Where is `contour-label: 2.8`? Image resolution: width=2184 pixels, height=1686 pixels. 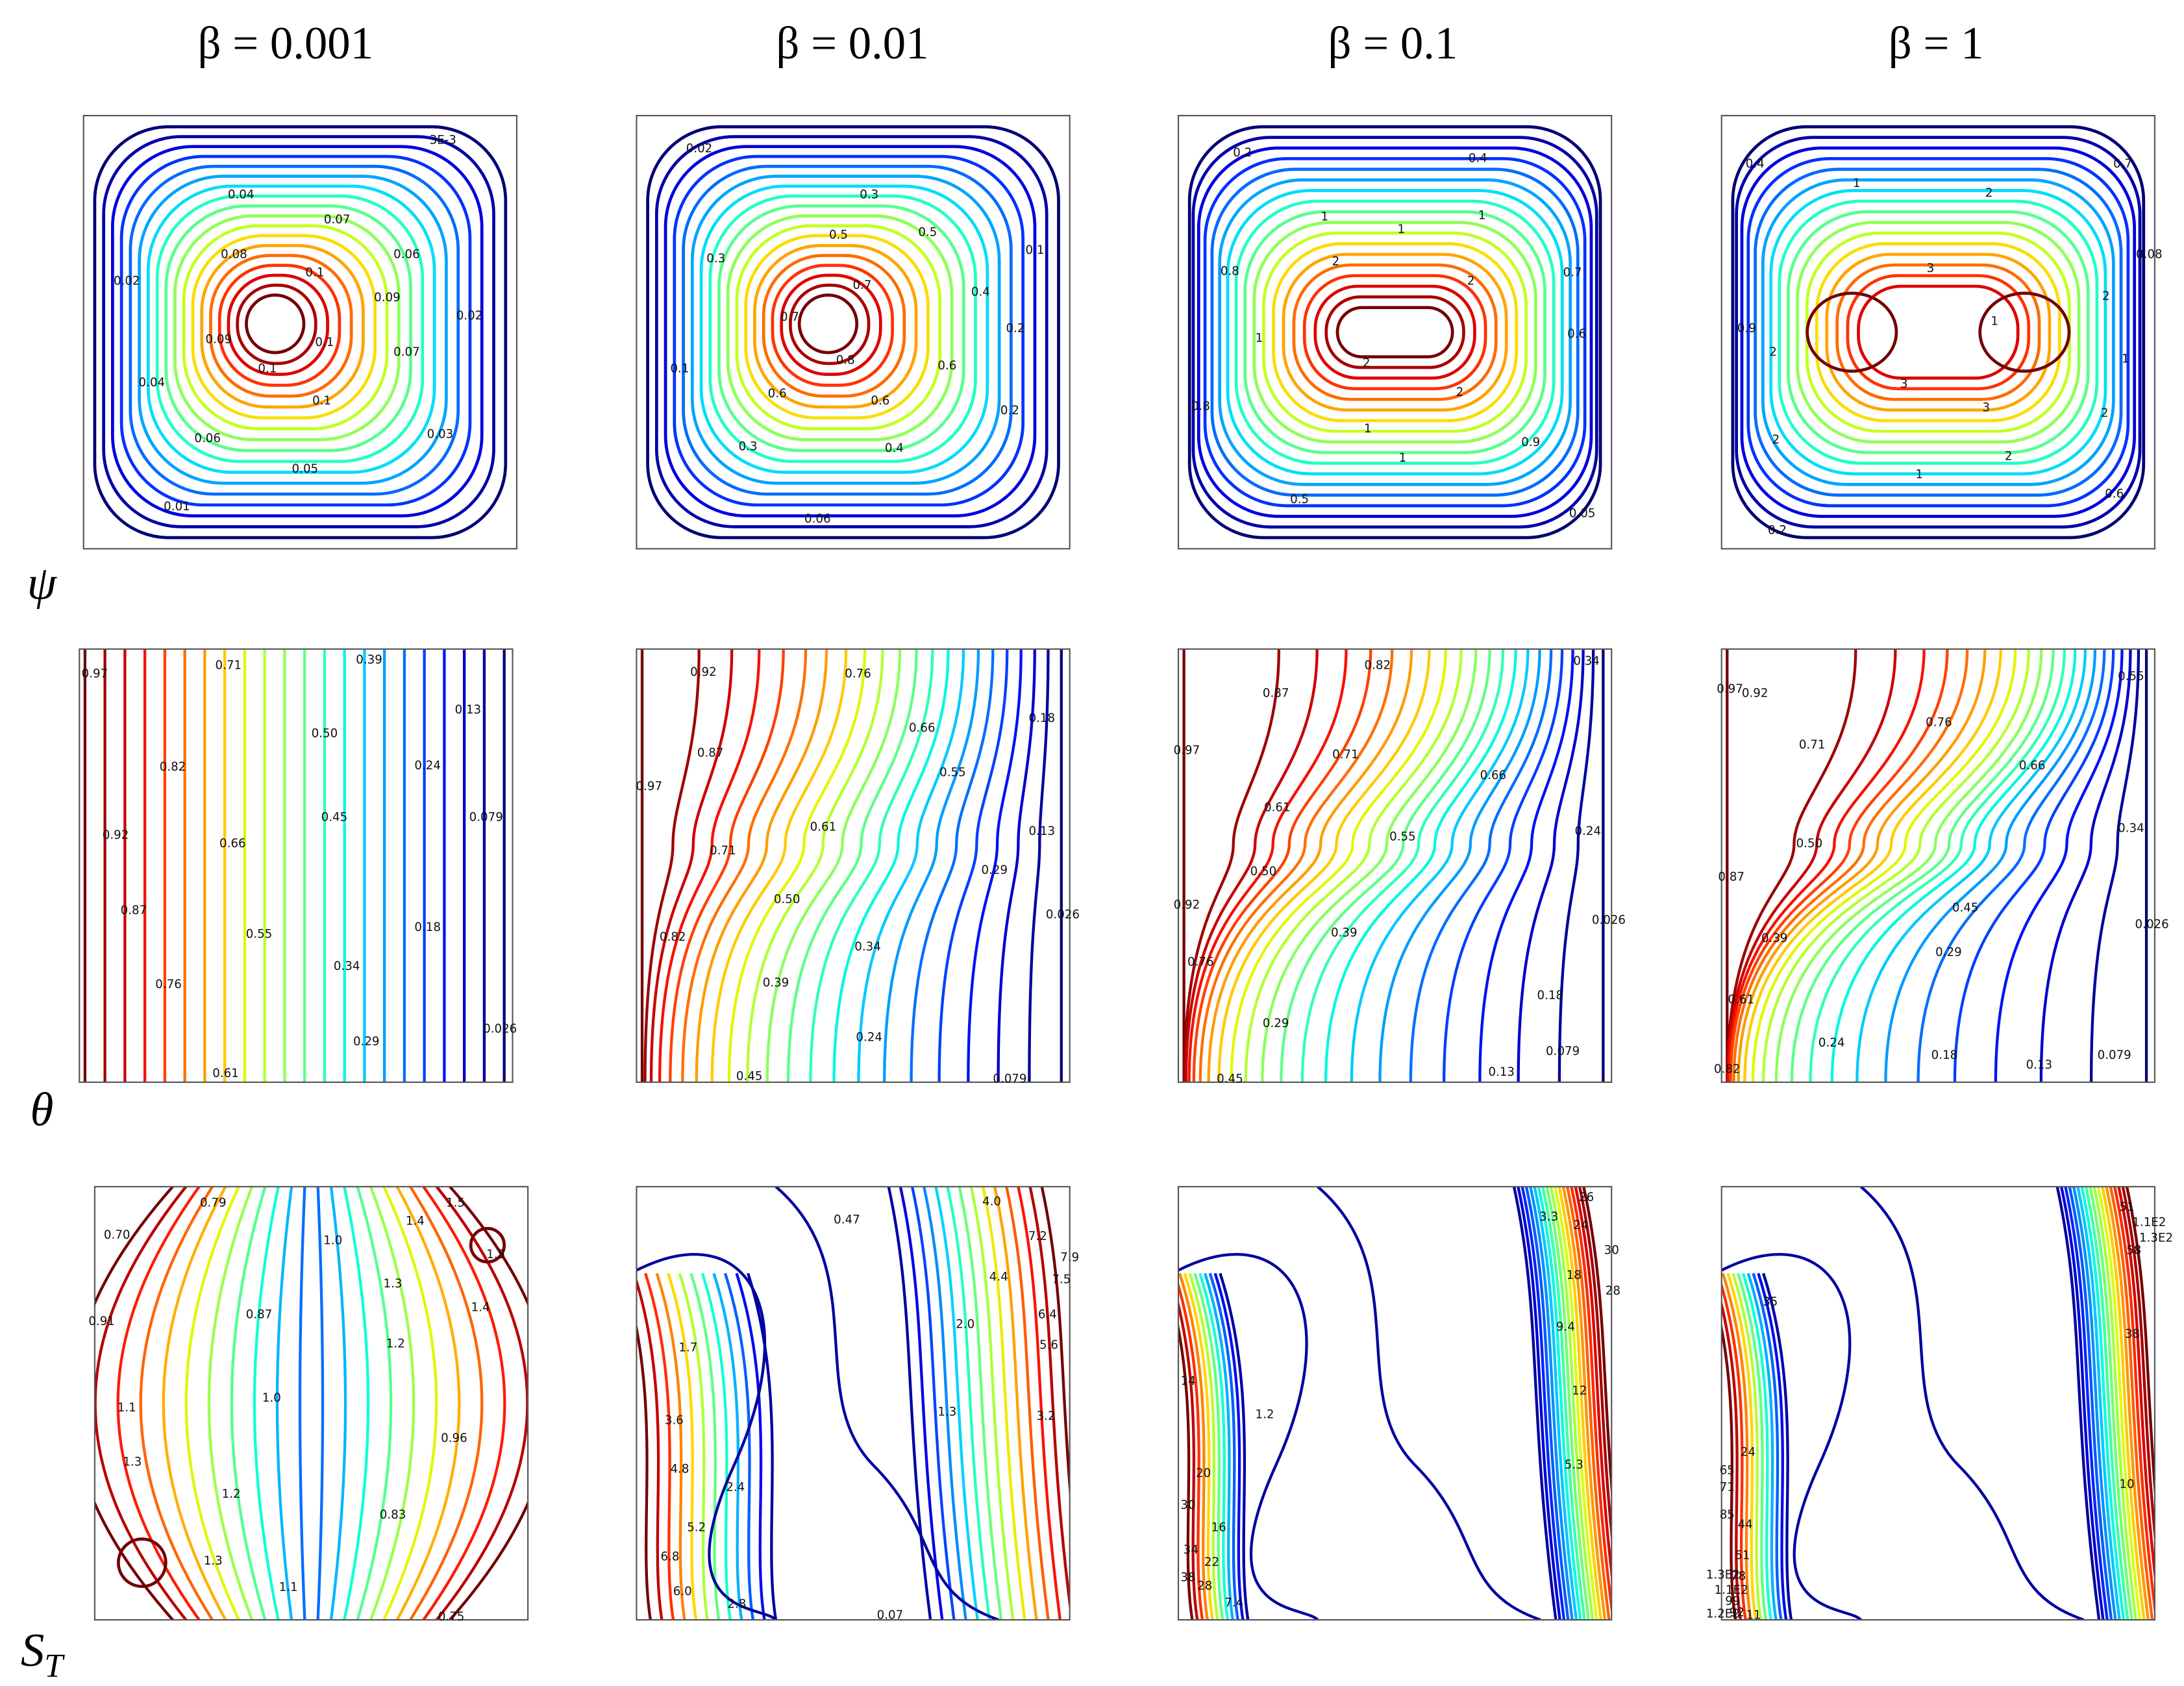 contour-label: 2.8 is located at coordinates (737, 1604).